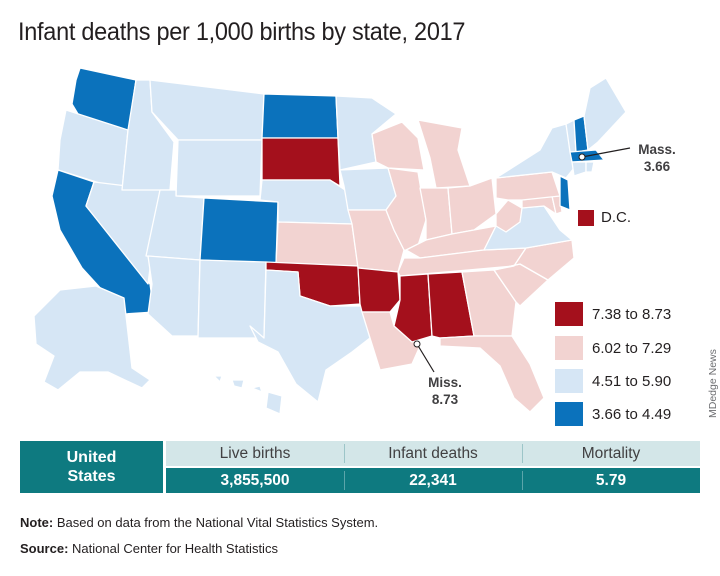  I want to click on state-georgia, so click(489, 303).